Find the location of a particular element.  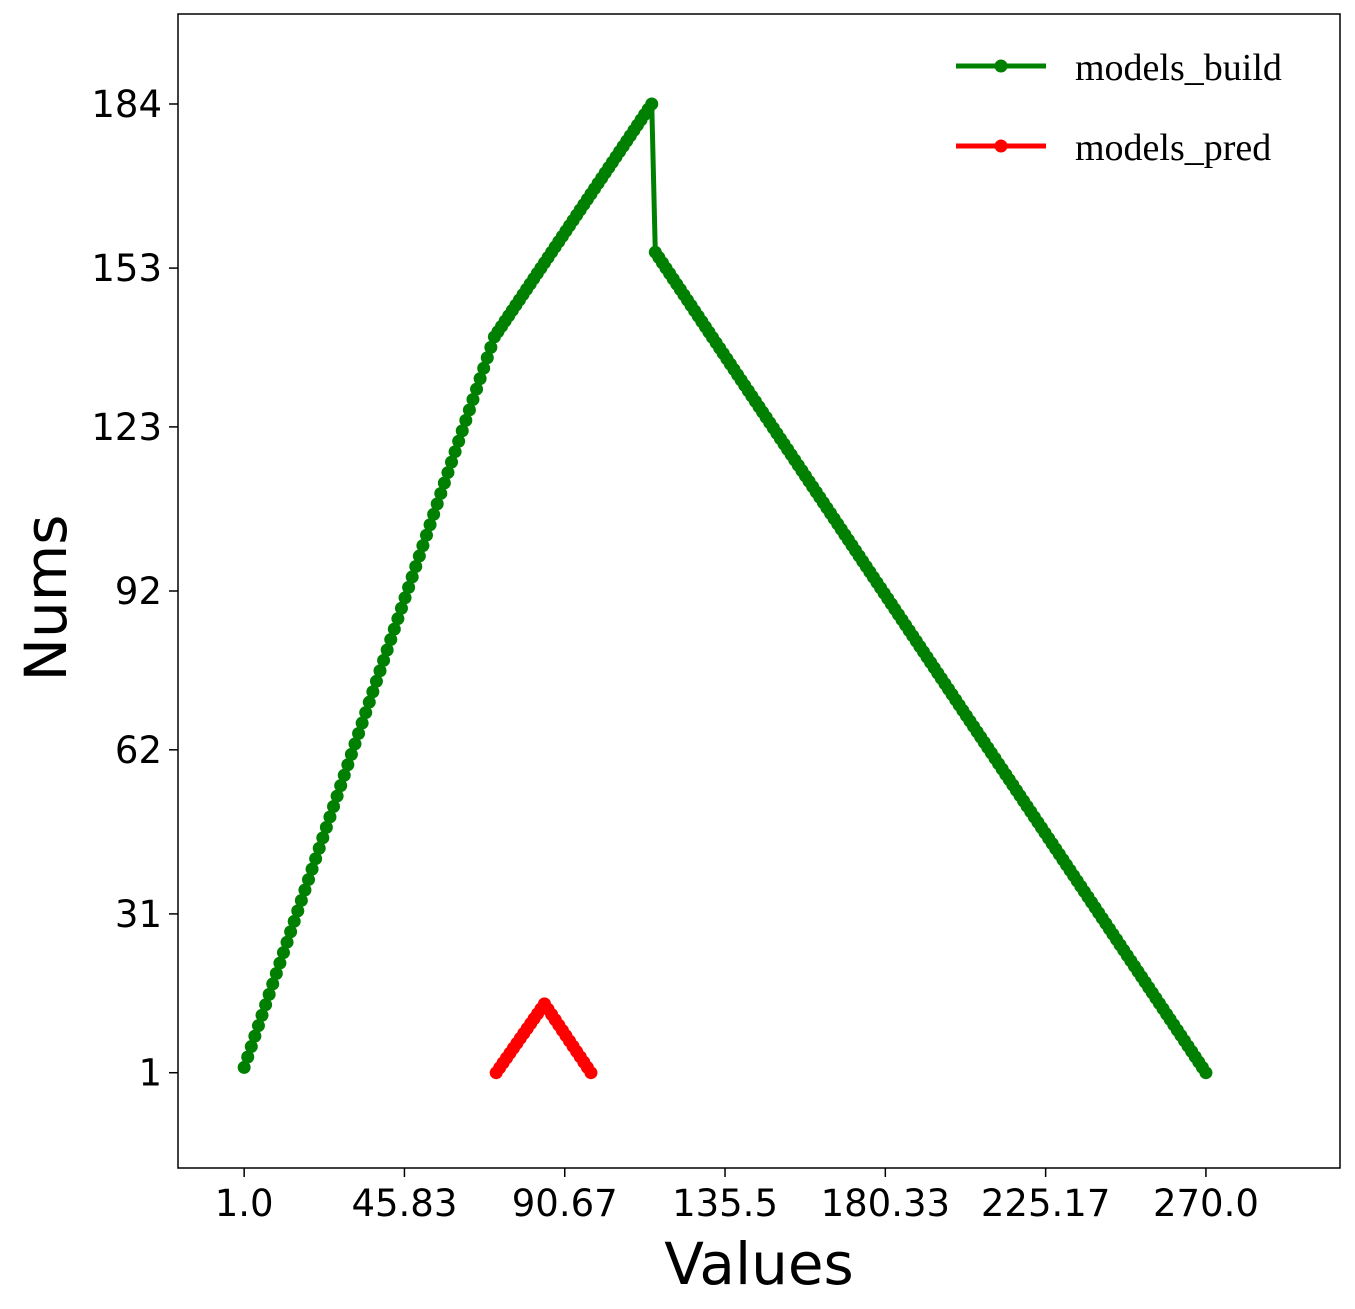

legend-item-models-build: models_build is located at coordinates (1119, 68).